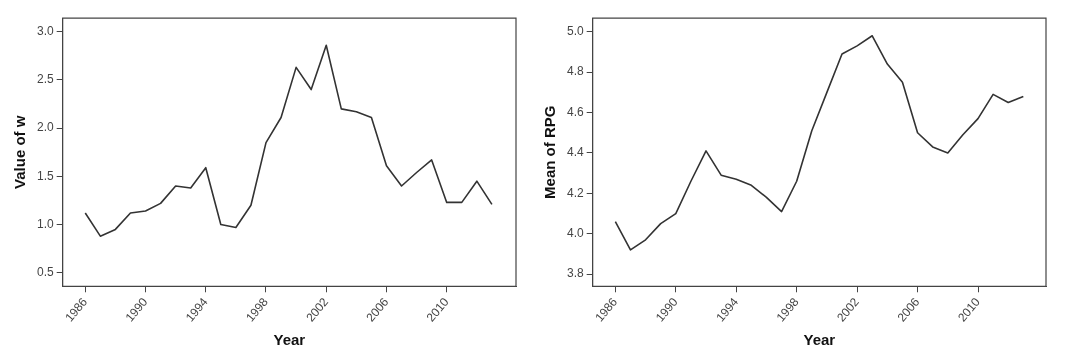 The image size is (1066, 364). Describe the element at coordinates (45, 31) in the screenshot. I see `y-tick-label: 3.0` at that location.